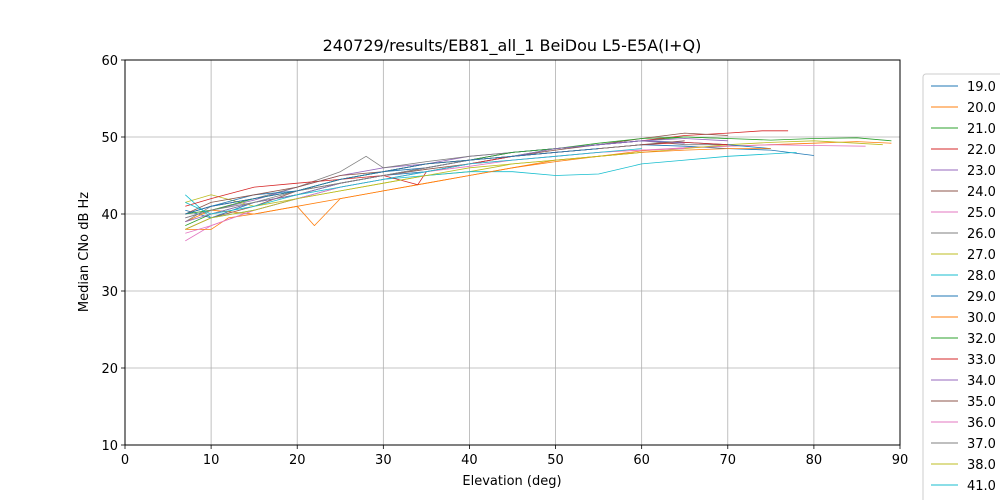  What do you see at coordinates (511, 481) in the screenshot?
I see `x-axis-label: Elevation (deg)` at bounding box center [511, 481].